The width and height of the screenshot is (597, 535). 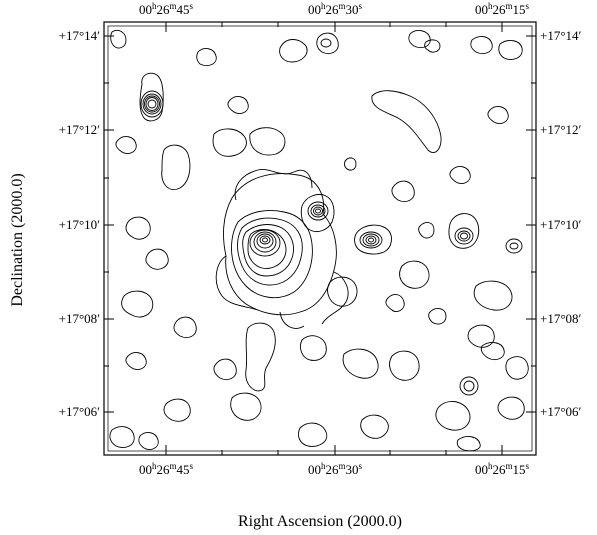 I want to click on right-y-tick-label-2: +17°12′, so click(x=561, y=129).